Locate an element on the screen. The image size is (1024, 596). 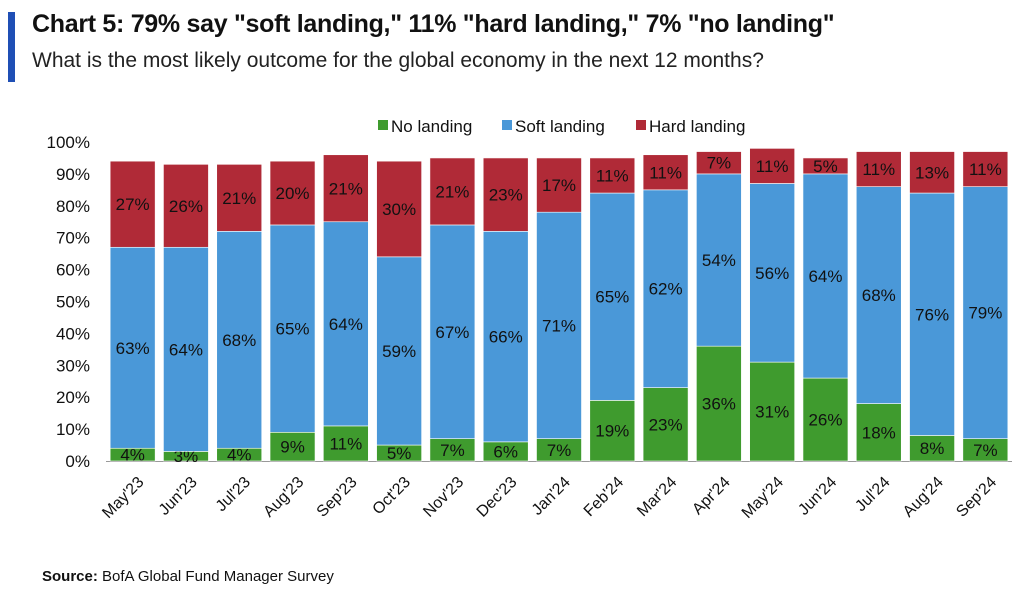
x-tick-label: Nov'23 is located at coordinates (443, 497).